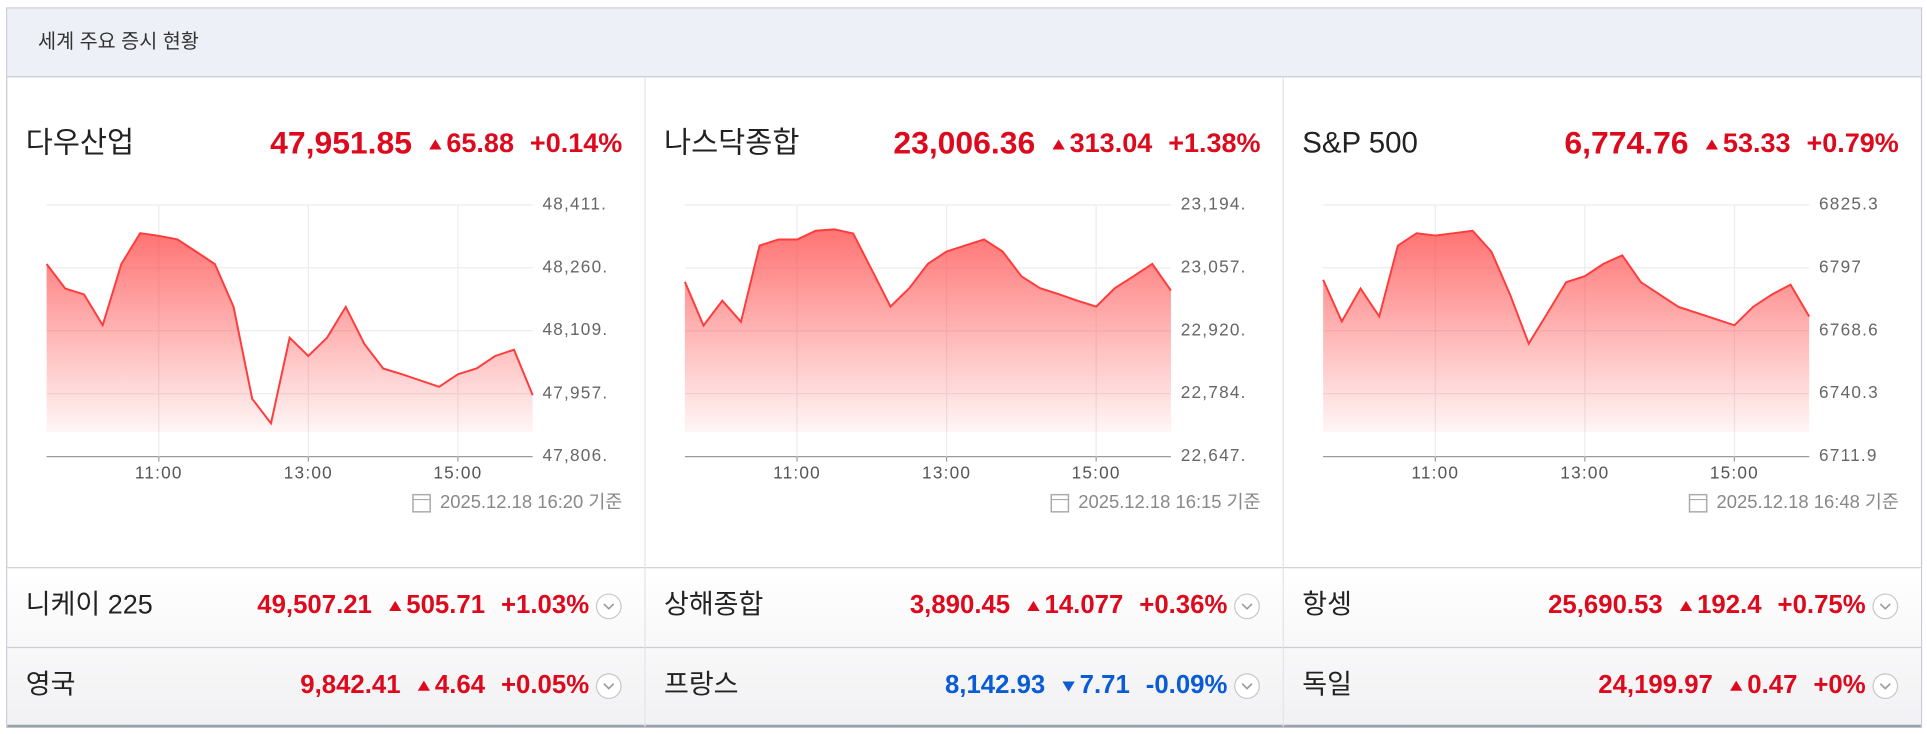 This screenshot has height=734, width=1927. What do you see at coordinates (1327, 604) in the screenshot?
I see `index-name: 항셍` at bounding box center [1327, 604].